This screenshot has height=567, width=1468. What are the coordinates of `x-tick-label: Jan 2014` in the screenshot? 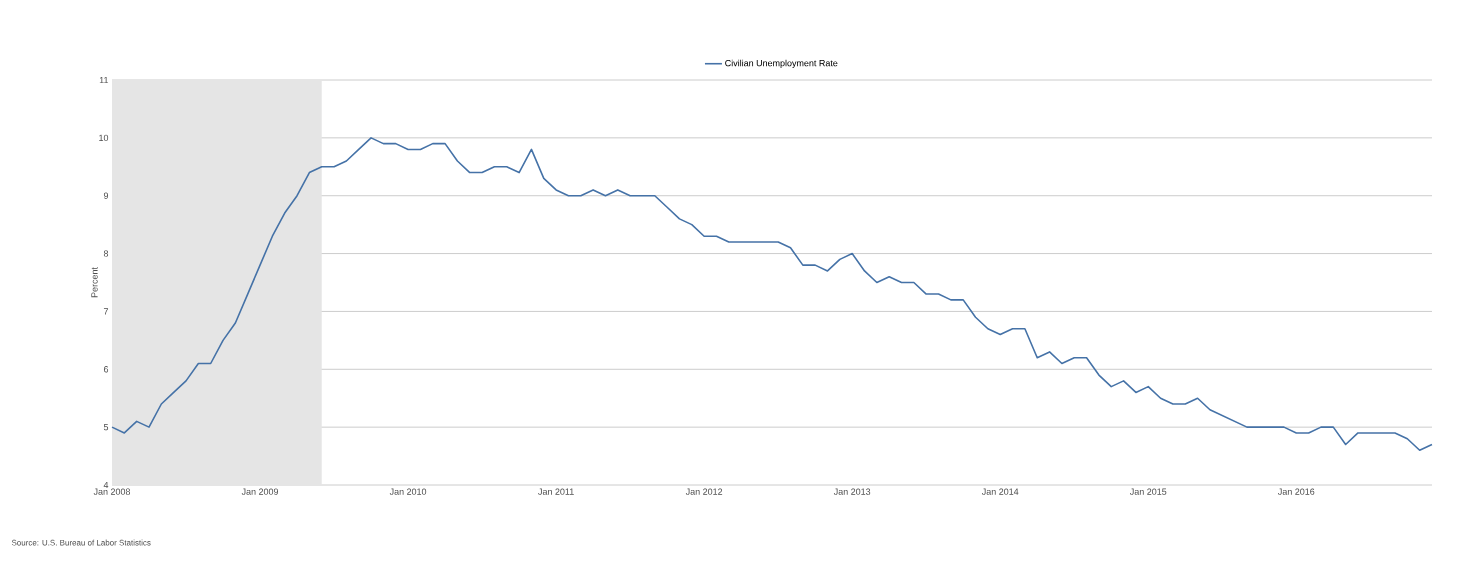 It's located at (1000, 491).